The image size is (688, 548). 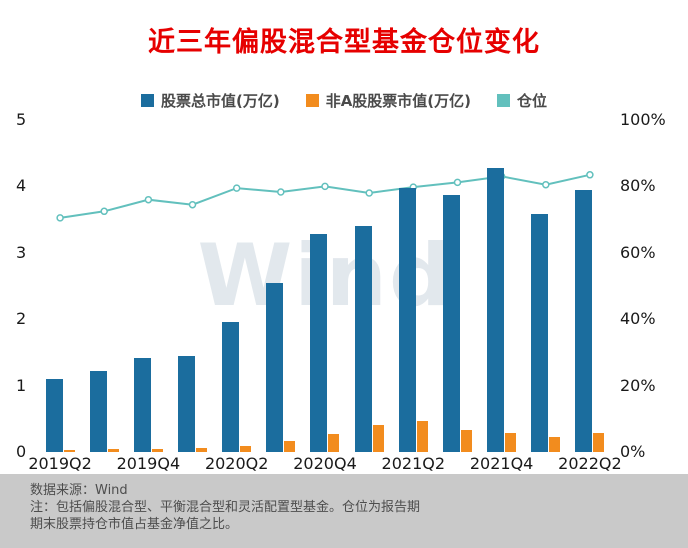 What do you see at coordinates (187, 404) in the screenshot?
I see `total-value-bar-2020Q1` at bounding box center [187, 404].